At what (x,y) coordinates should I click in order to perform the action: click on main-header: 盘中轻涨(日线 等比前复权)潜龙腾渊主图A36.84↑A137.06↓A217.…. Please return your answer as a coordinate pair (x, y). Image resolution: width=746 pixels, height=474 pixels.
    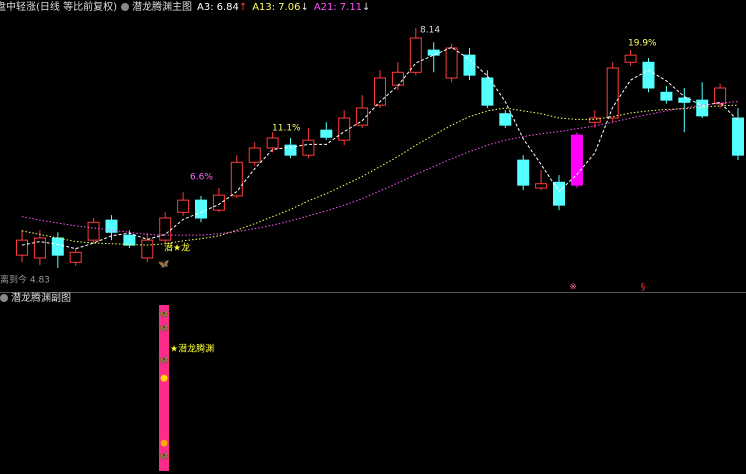
    Looking at the image, I should click on (185, 8).